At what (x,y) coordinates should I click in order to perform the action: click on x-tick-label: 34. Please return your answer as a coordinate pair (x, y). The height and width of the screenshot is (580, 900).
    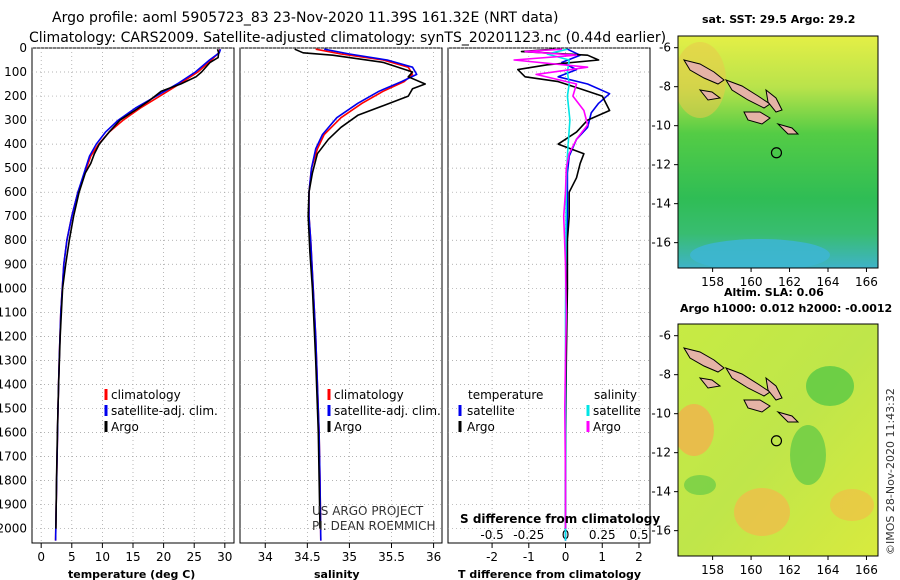
    Looking at the image, I should click on (265, 557).